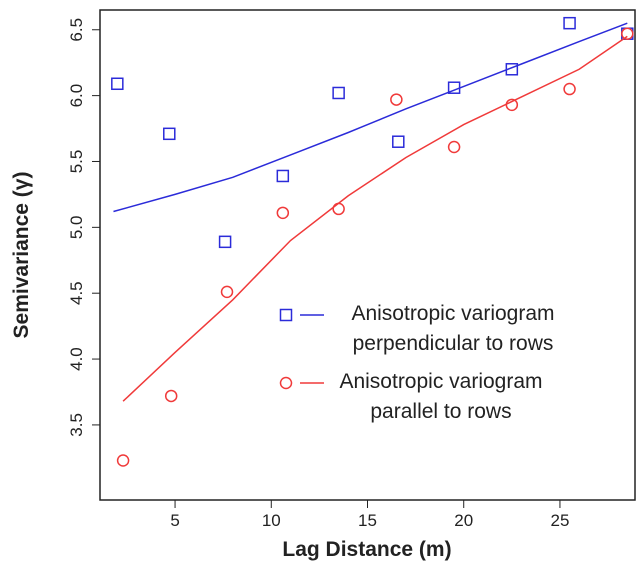 The width and height of the screenshot is (639, 575). What do you see at coordinates (463, 520) in the screenshot?
I see `x-tick-label: 20` at bounding box center [463, 520].